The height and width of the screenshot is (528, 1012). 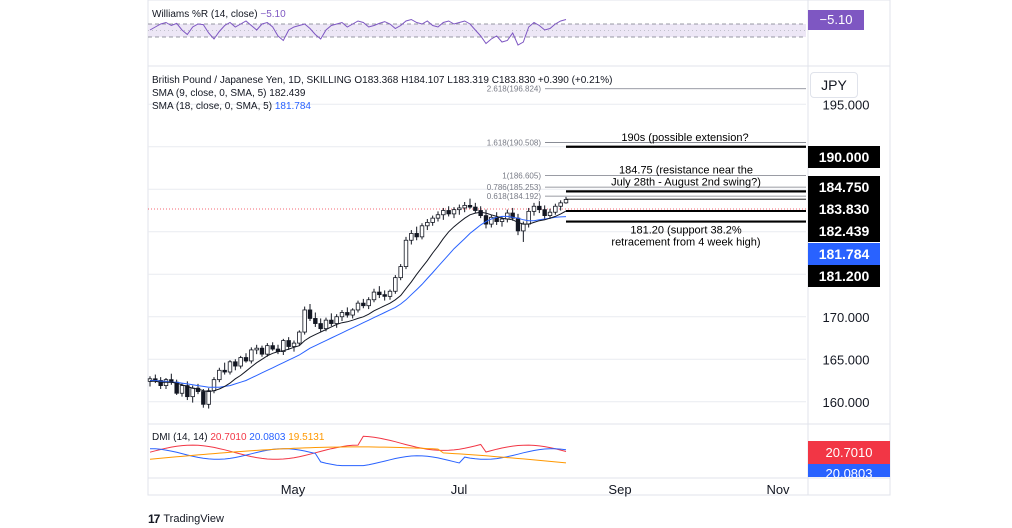 I want to click on tradingview-brand-text: TradingView, so click(x=193, y=519).